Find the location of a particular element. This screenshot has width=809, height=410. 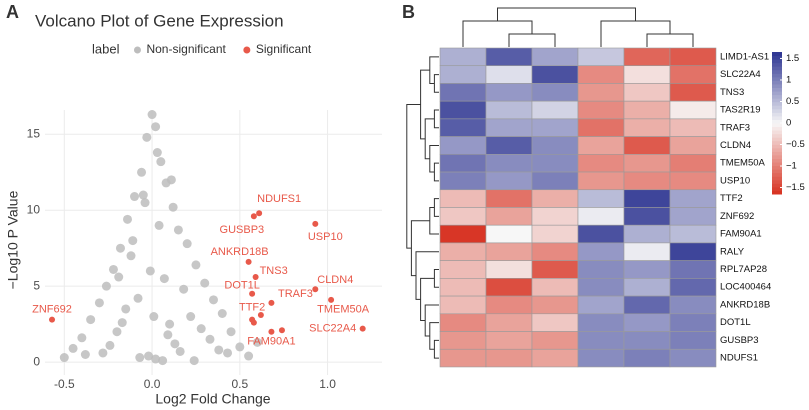

row-label: TNS3 is located at coordinates (732, 92).